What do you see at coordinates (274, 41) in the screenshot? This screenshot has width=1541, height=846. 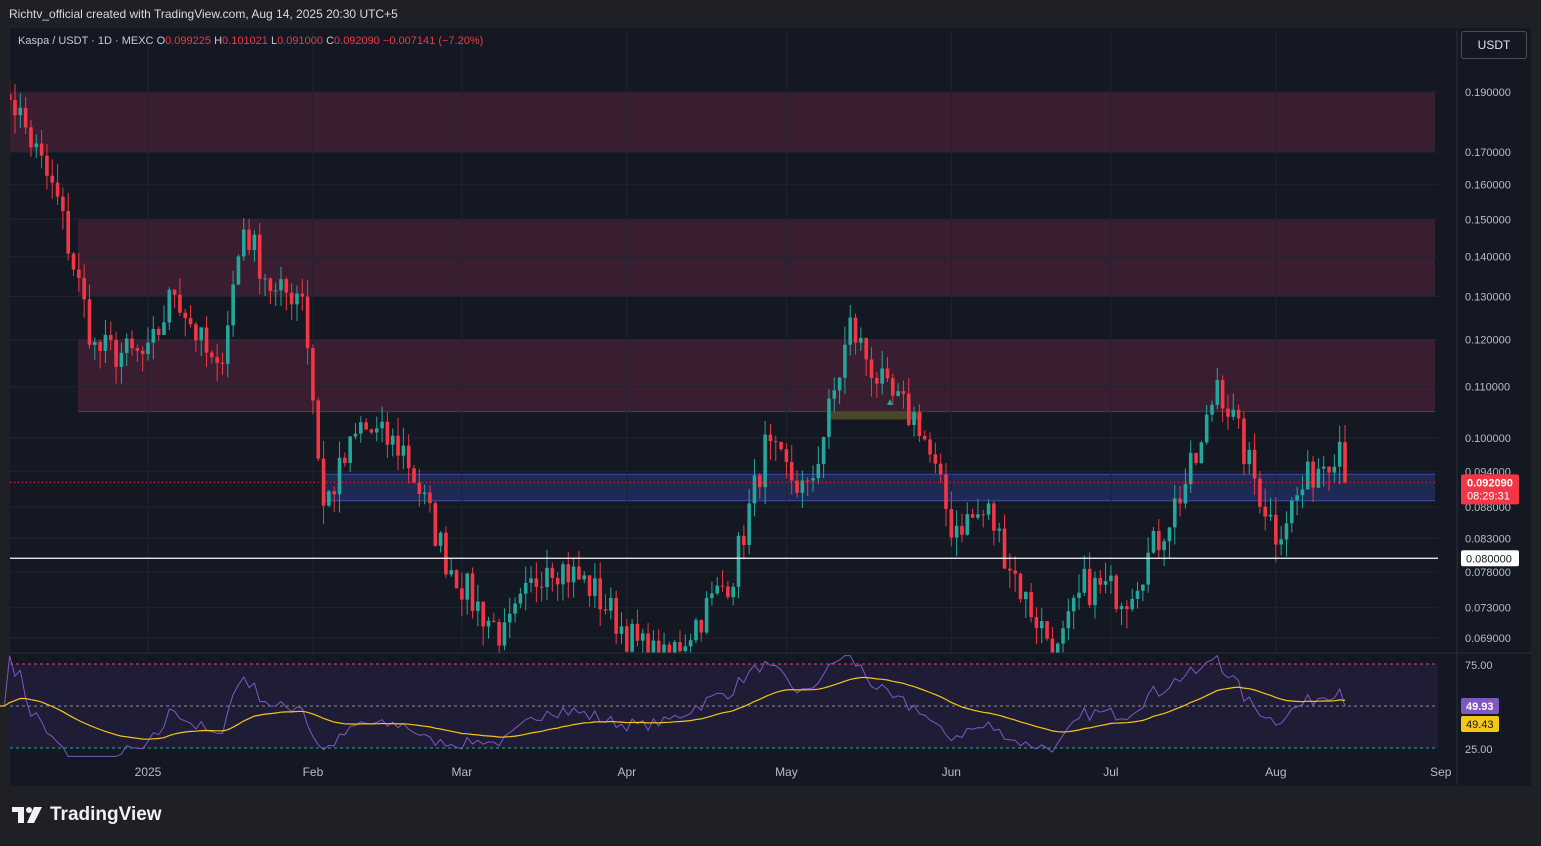 I see `low-label: L` at bounding box center [274, 41].